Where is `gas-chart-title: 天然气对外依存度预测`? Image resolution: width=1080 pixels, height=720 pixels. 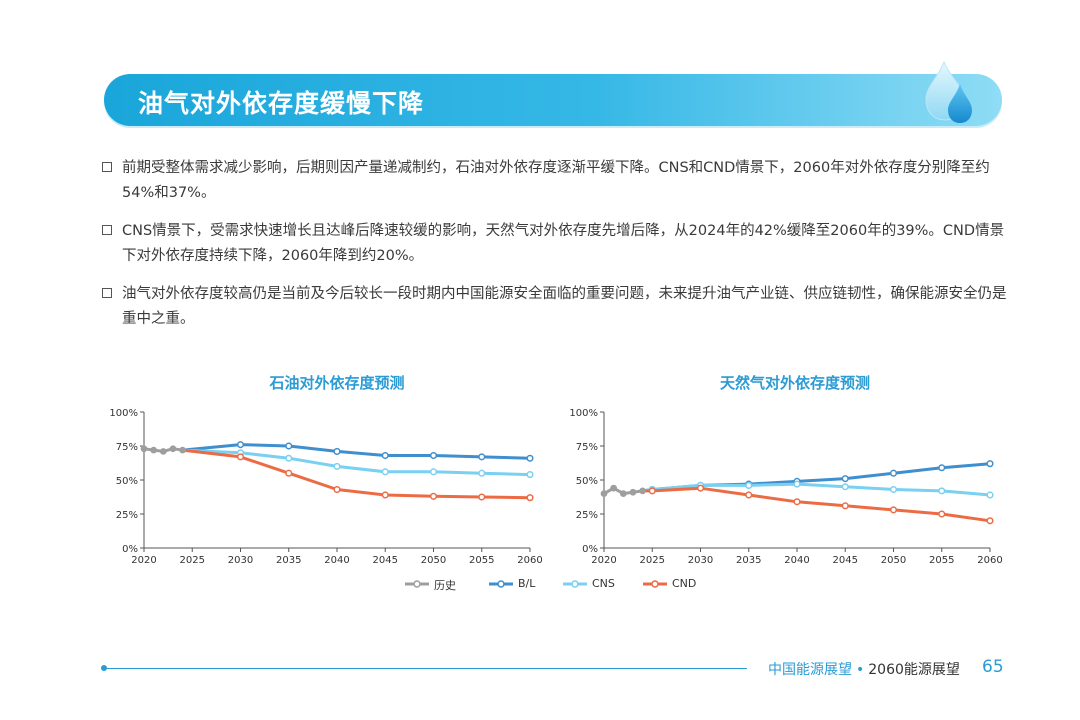
gas-chart-title: 天然气对外依存度预测 is located at coordinates (794, 383).